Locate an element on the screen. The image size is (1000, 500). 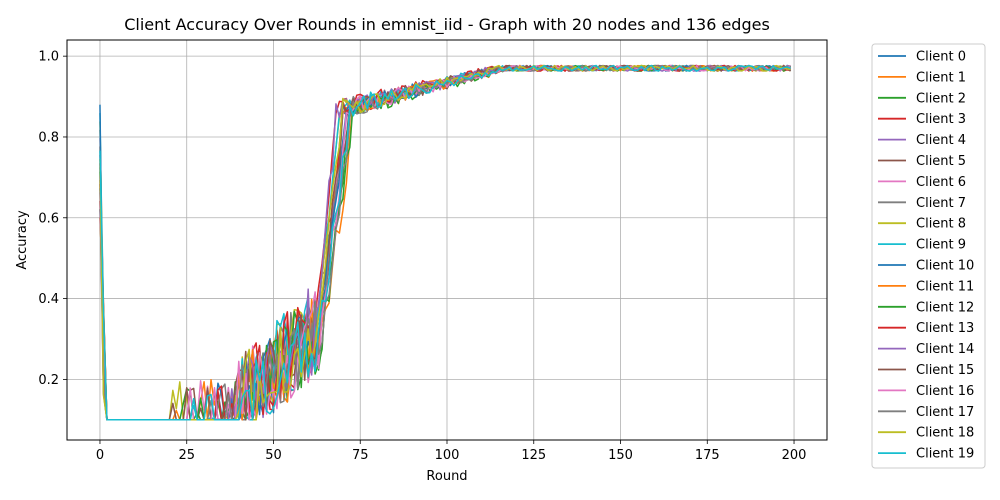
y-tick-label: 0.4 is located at coordinates (48, 299).